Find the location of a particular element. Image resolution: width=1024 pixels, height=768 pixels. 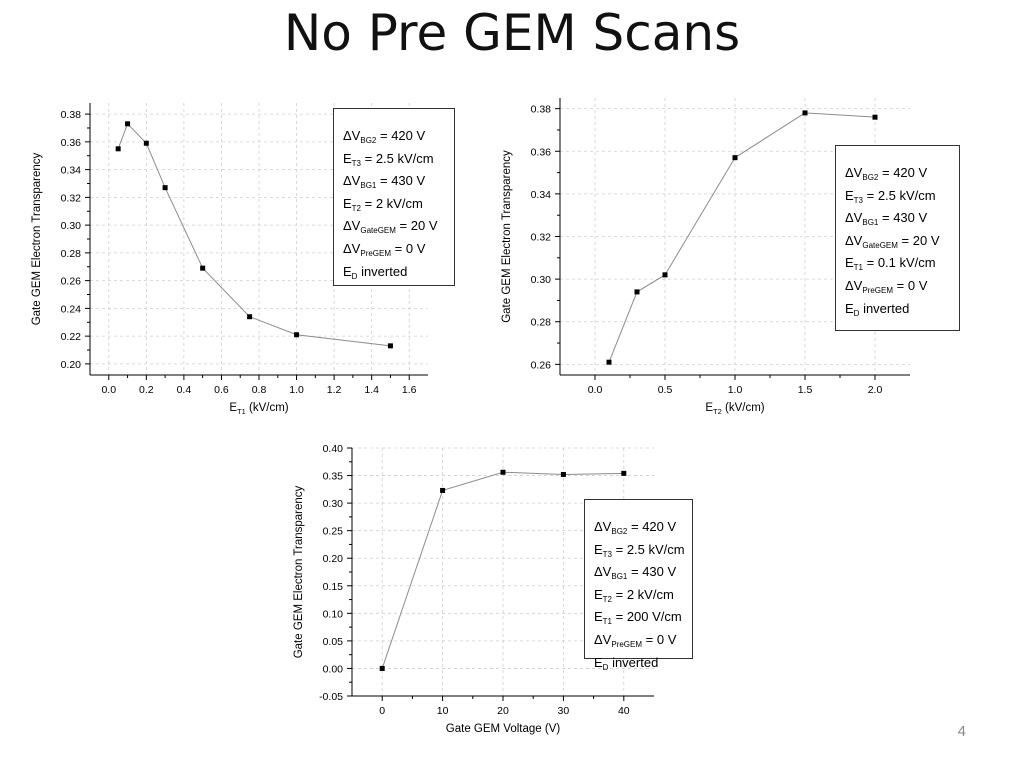

y-tick-label: 0.40 is located at coordinates (333, 449).